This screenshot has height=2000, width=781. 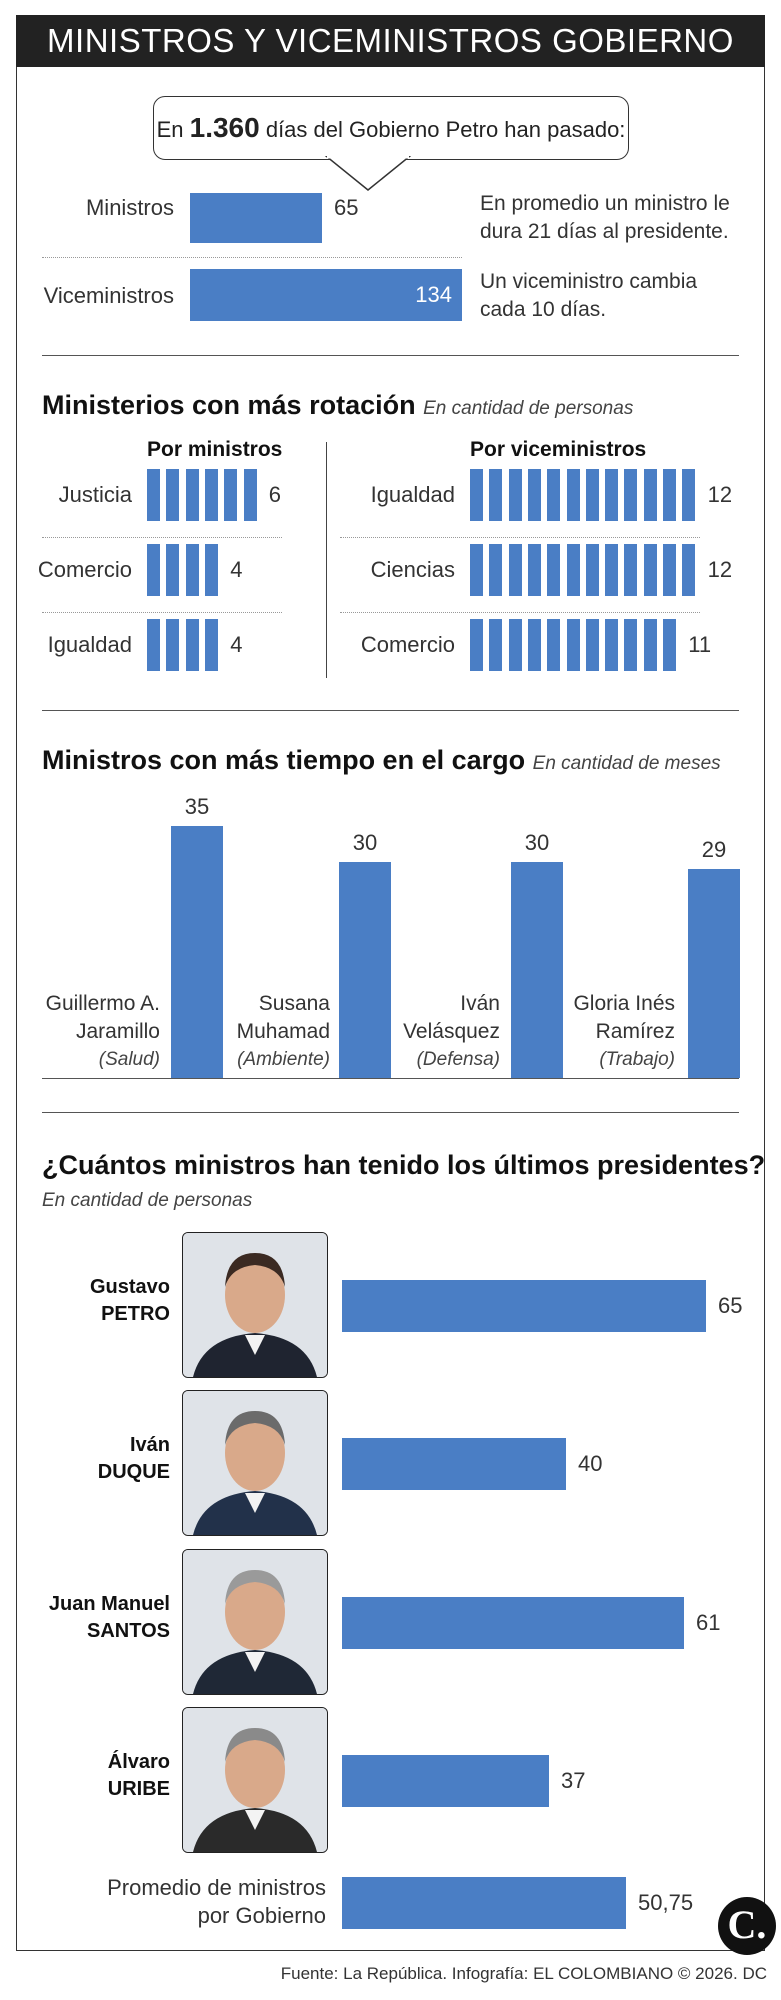 I want to click on president-last-name: SANTOS, so click(x=128, y=1631).